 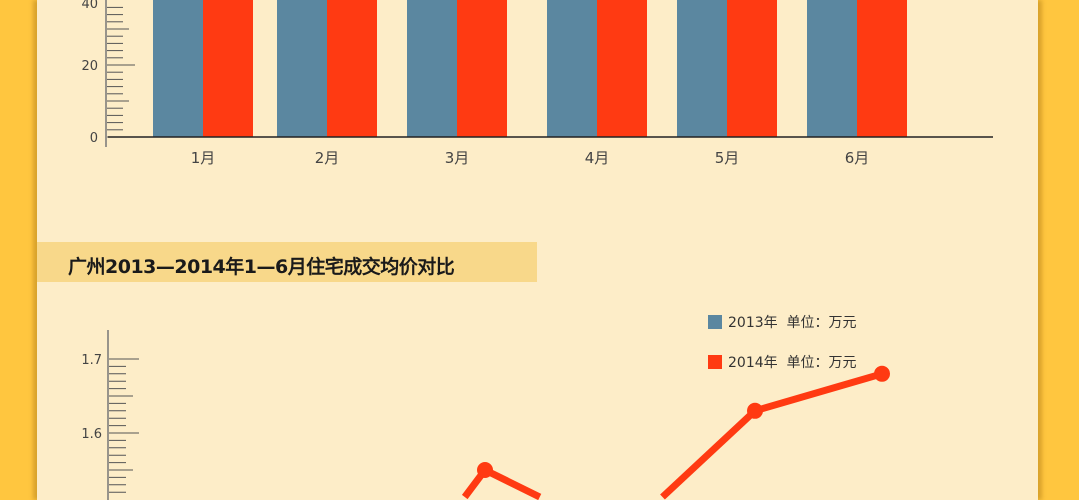 I want to click on legend-item-2014: 2014年 单位：万元, so click(x=782, y=362).